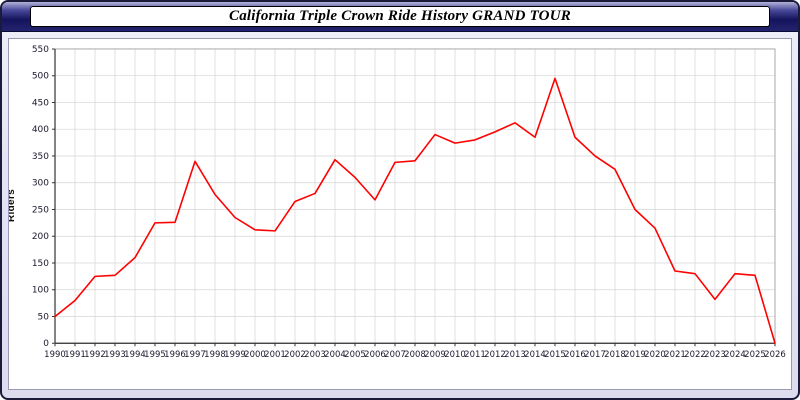  I want to click on y-tick-label: 350, so click(40, 157).